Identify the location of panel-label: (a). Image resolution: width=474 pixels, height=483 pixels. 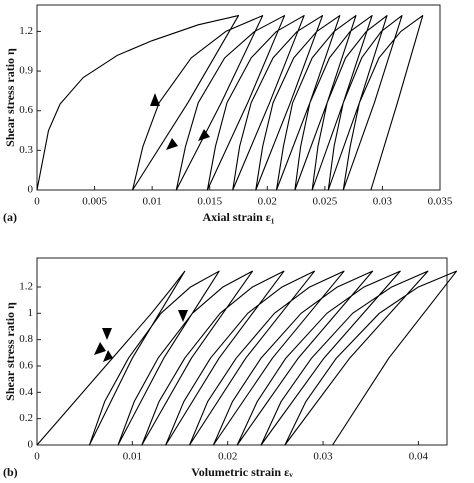
(10, 217).